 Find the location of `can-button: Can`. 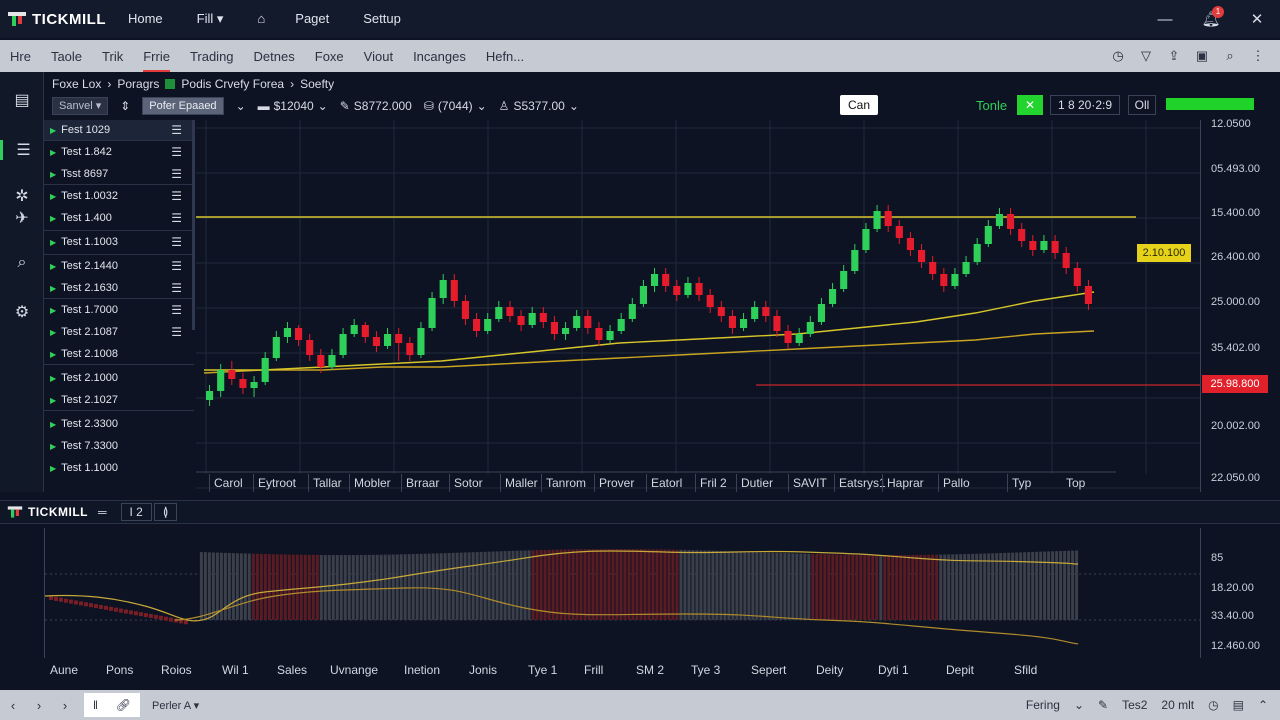

can-button: Can is located at coordinates (859, 105).